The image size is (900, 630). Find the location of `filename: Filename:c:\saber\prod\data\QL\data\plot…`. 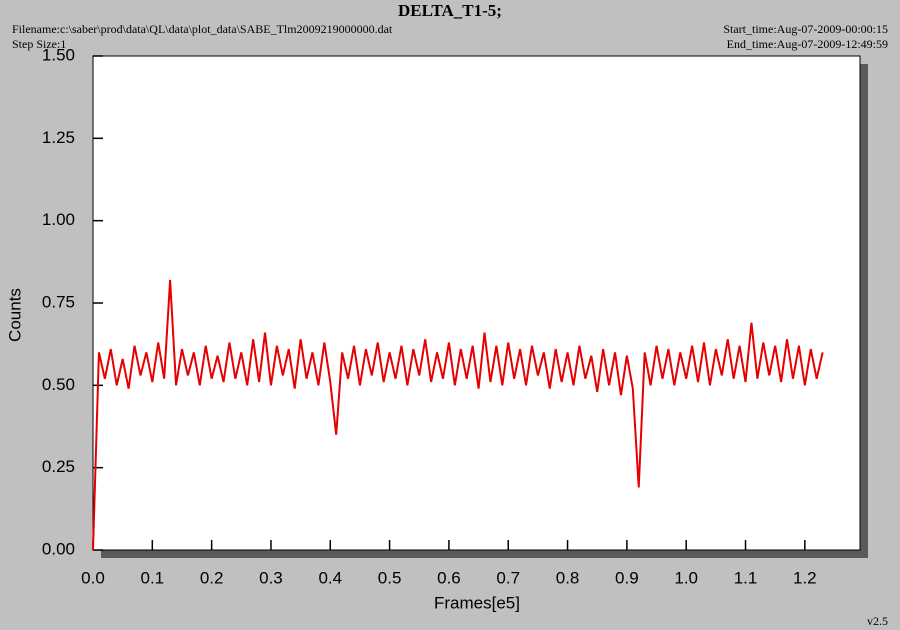

filename: Filename:c:\saber\prod\data\QL\data\plot… is located at coordinates (202, 29).